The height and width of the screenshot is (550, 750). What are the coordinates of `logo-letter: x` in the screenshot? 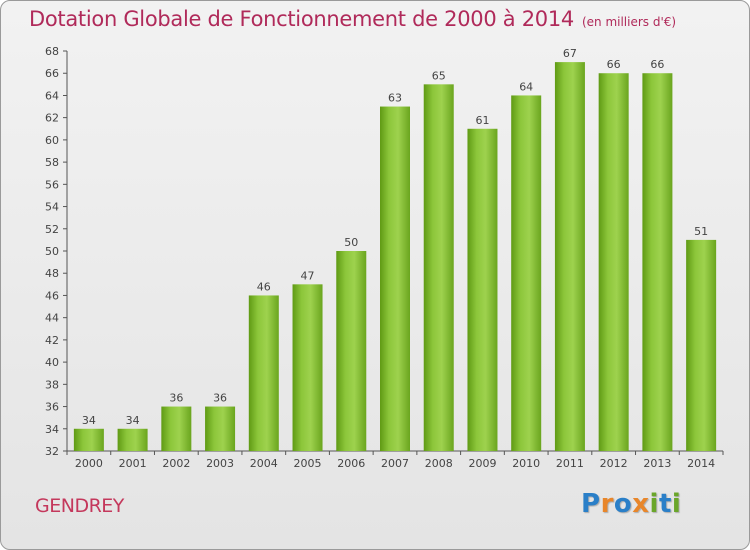 It's located at (641, 504).